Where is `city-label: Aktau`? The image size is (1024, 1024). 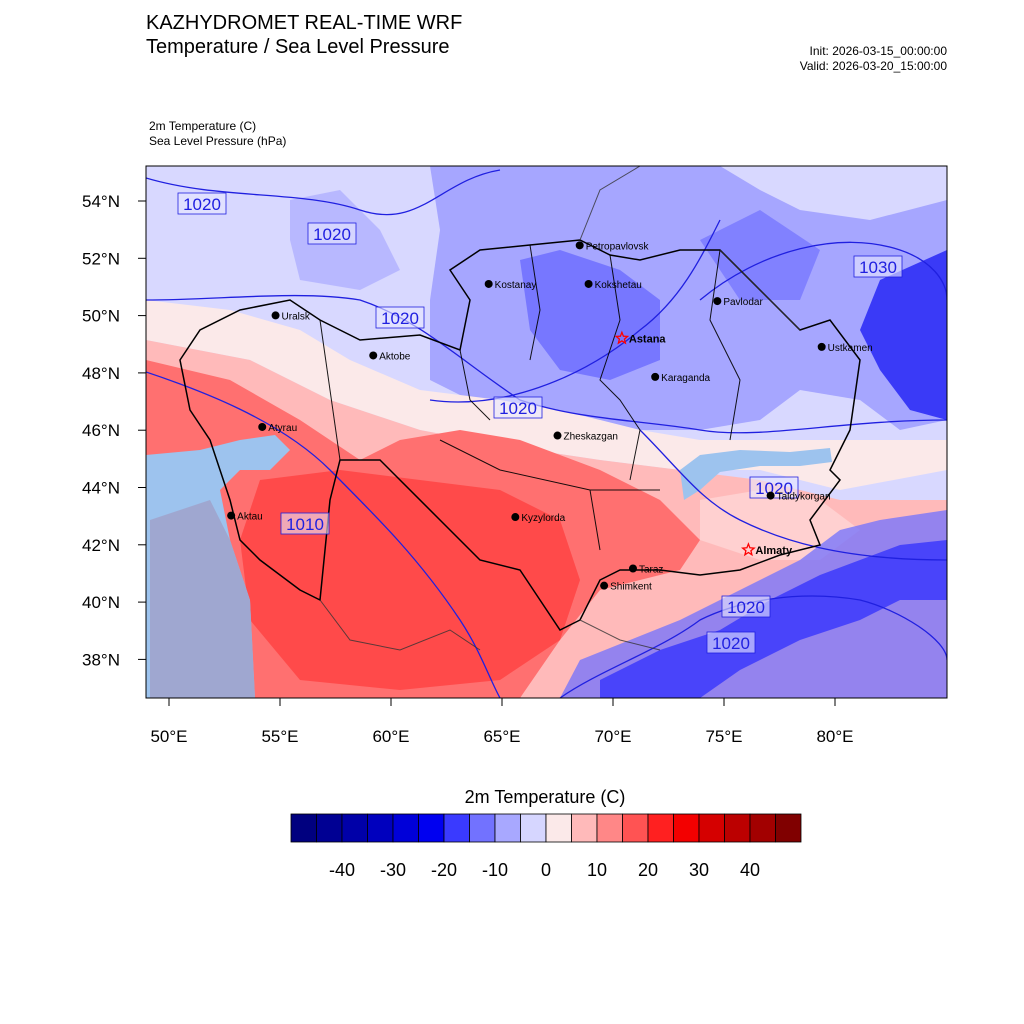 city-label: Aktau is located at coordinates (250, 517).